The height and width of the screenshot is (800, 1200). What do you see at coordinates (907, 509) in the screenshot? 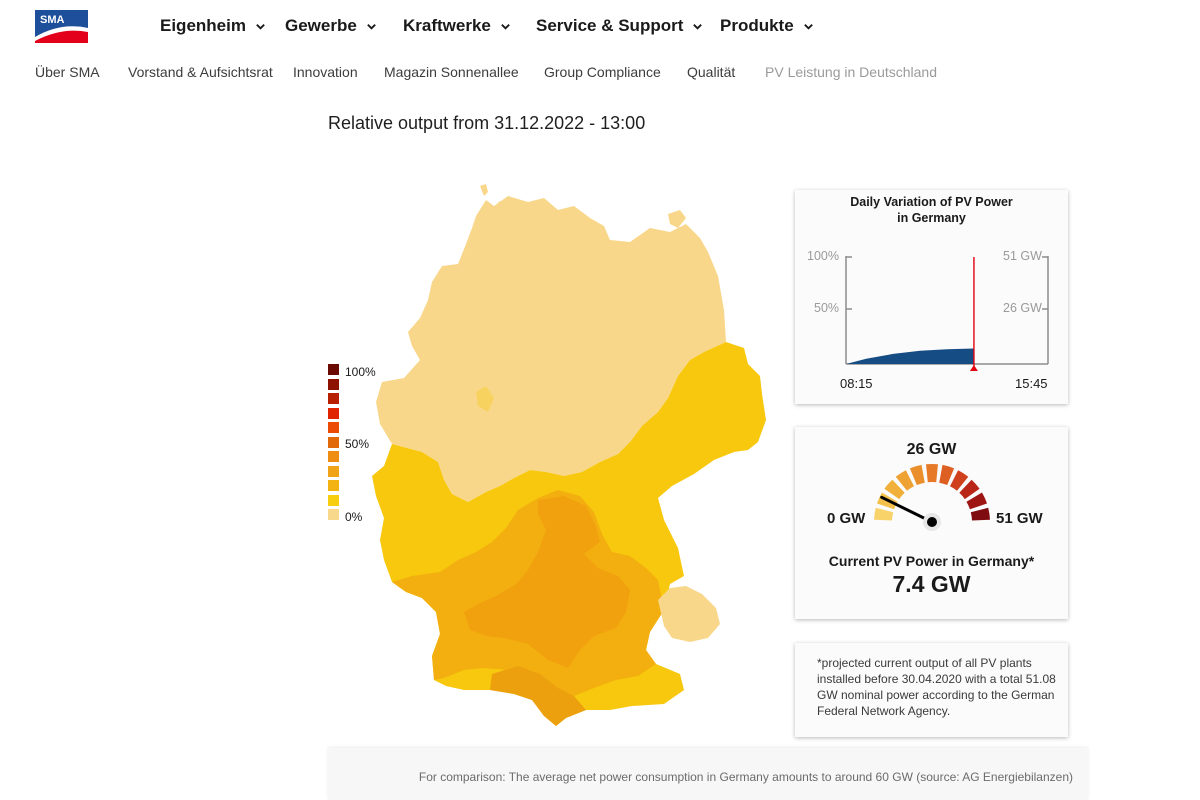
I see `gauge-needle` at bounding box center [907, 509].